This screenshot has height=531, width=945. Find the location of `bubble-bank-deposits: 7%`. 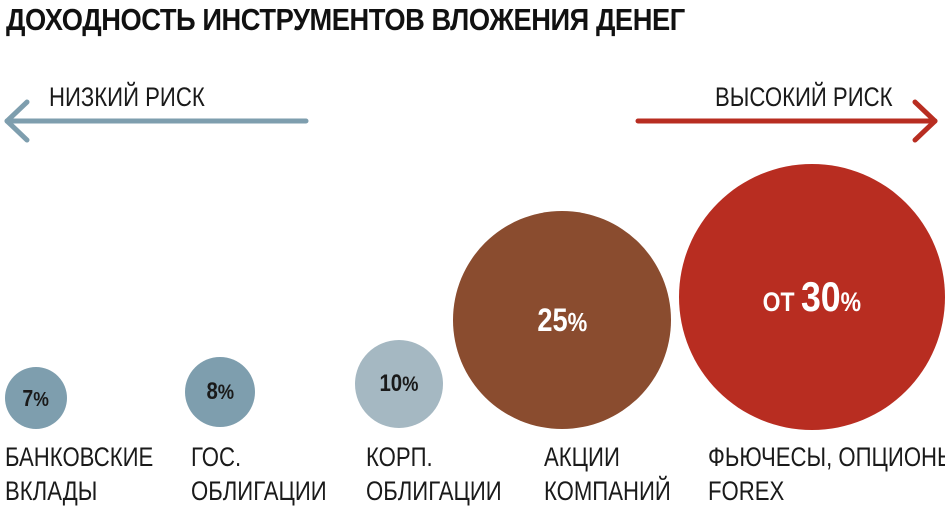

bubble-bank-deposits: 7% is located at coordinates (36, 398).